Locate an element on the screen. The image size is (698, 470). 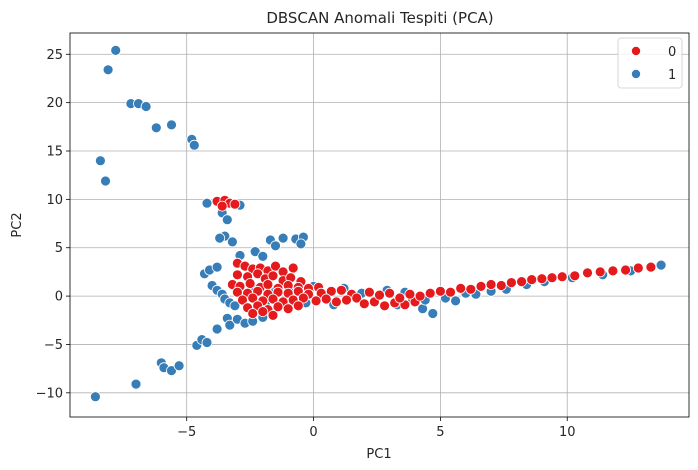
y-axis-ticks: −10 −5 0 5 10 15 20 25 is located at coordinates (53, 224).